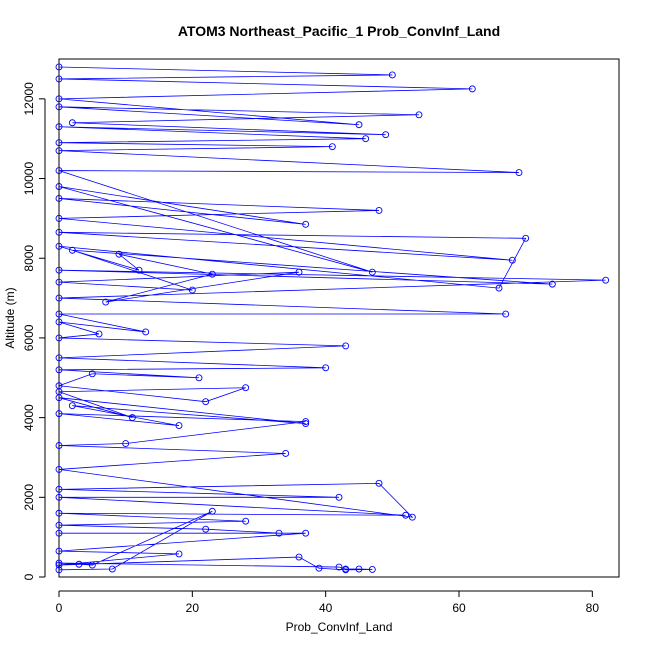 Image resolution: width=650 pixels, height=650 pixels. I want to click on x-tick-label: 40, so click(326, 608).